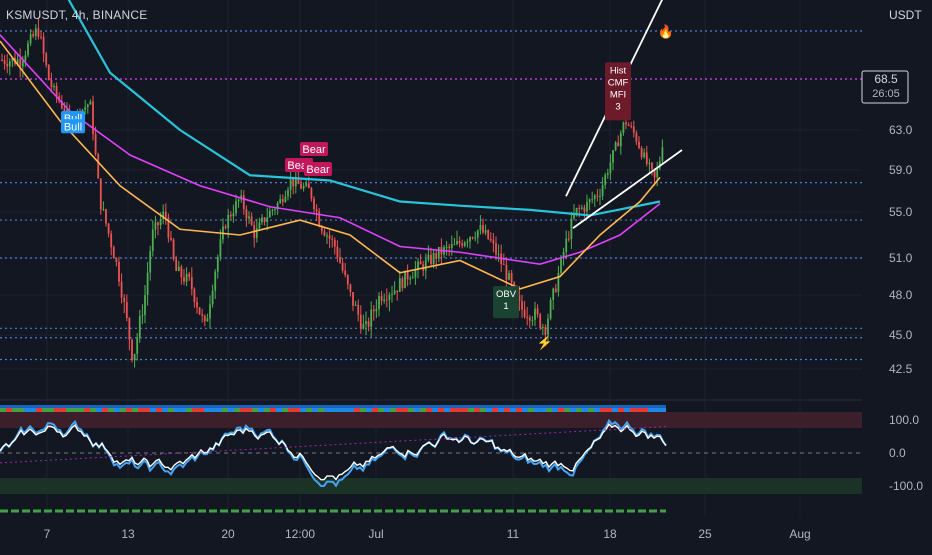 This screenshot has height=555, width=932. What do you see at coordinates (375, 534) in the screenshot?
I see `time-tick-label: Jul` at bounding box center [375, 534].